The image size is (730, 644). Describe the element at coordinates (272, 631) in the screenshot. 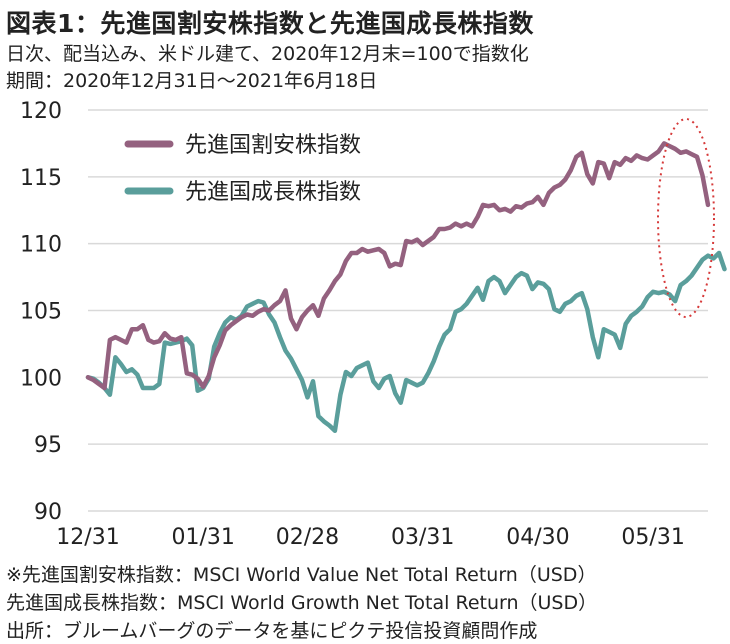

I see `note-source: 出所：ブルームバーグのデータを基にピクテ投信投資顧問作成` at that location.